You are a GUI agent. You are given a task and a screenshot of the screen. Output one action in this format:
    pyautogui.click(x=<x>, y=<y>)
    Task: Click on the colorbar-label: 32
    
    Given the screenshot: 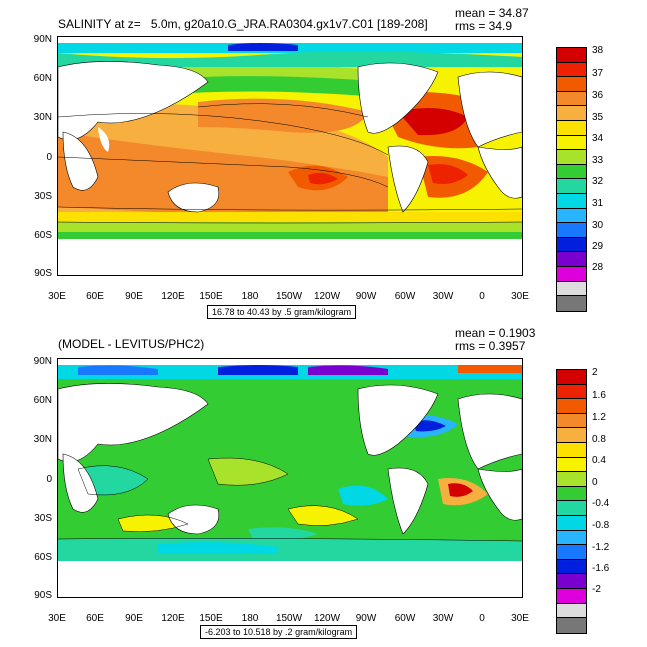 What is the action you would take?
    pyautogui.click(x=598, y=181)
    